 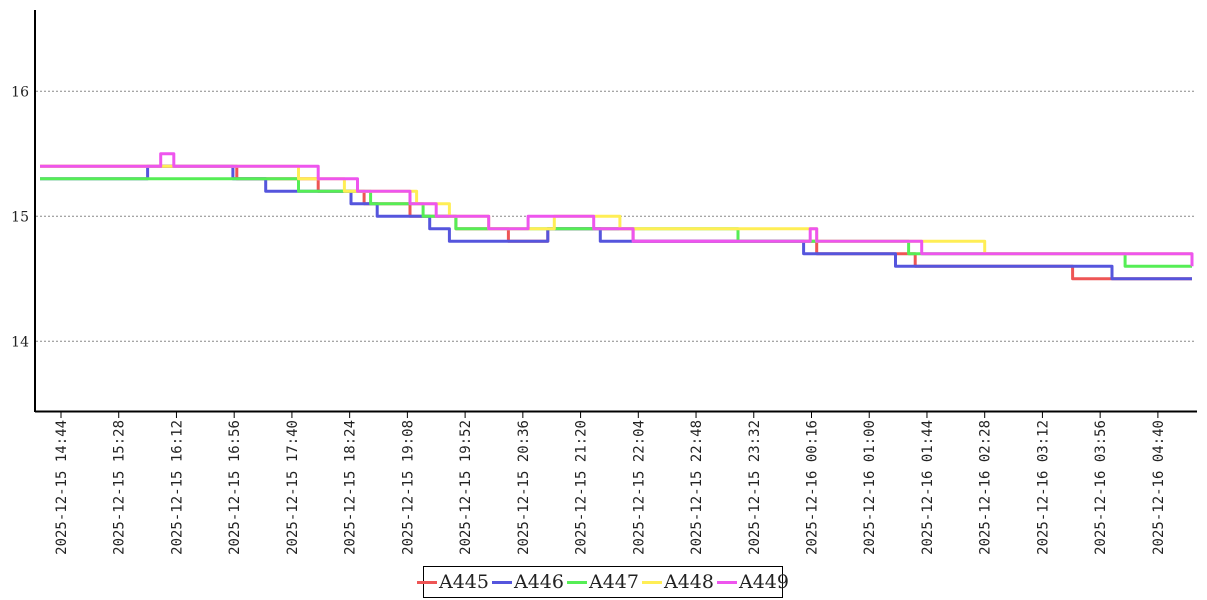 I want to click on legend-label: A446, so click(x=539, y=582).